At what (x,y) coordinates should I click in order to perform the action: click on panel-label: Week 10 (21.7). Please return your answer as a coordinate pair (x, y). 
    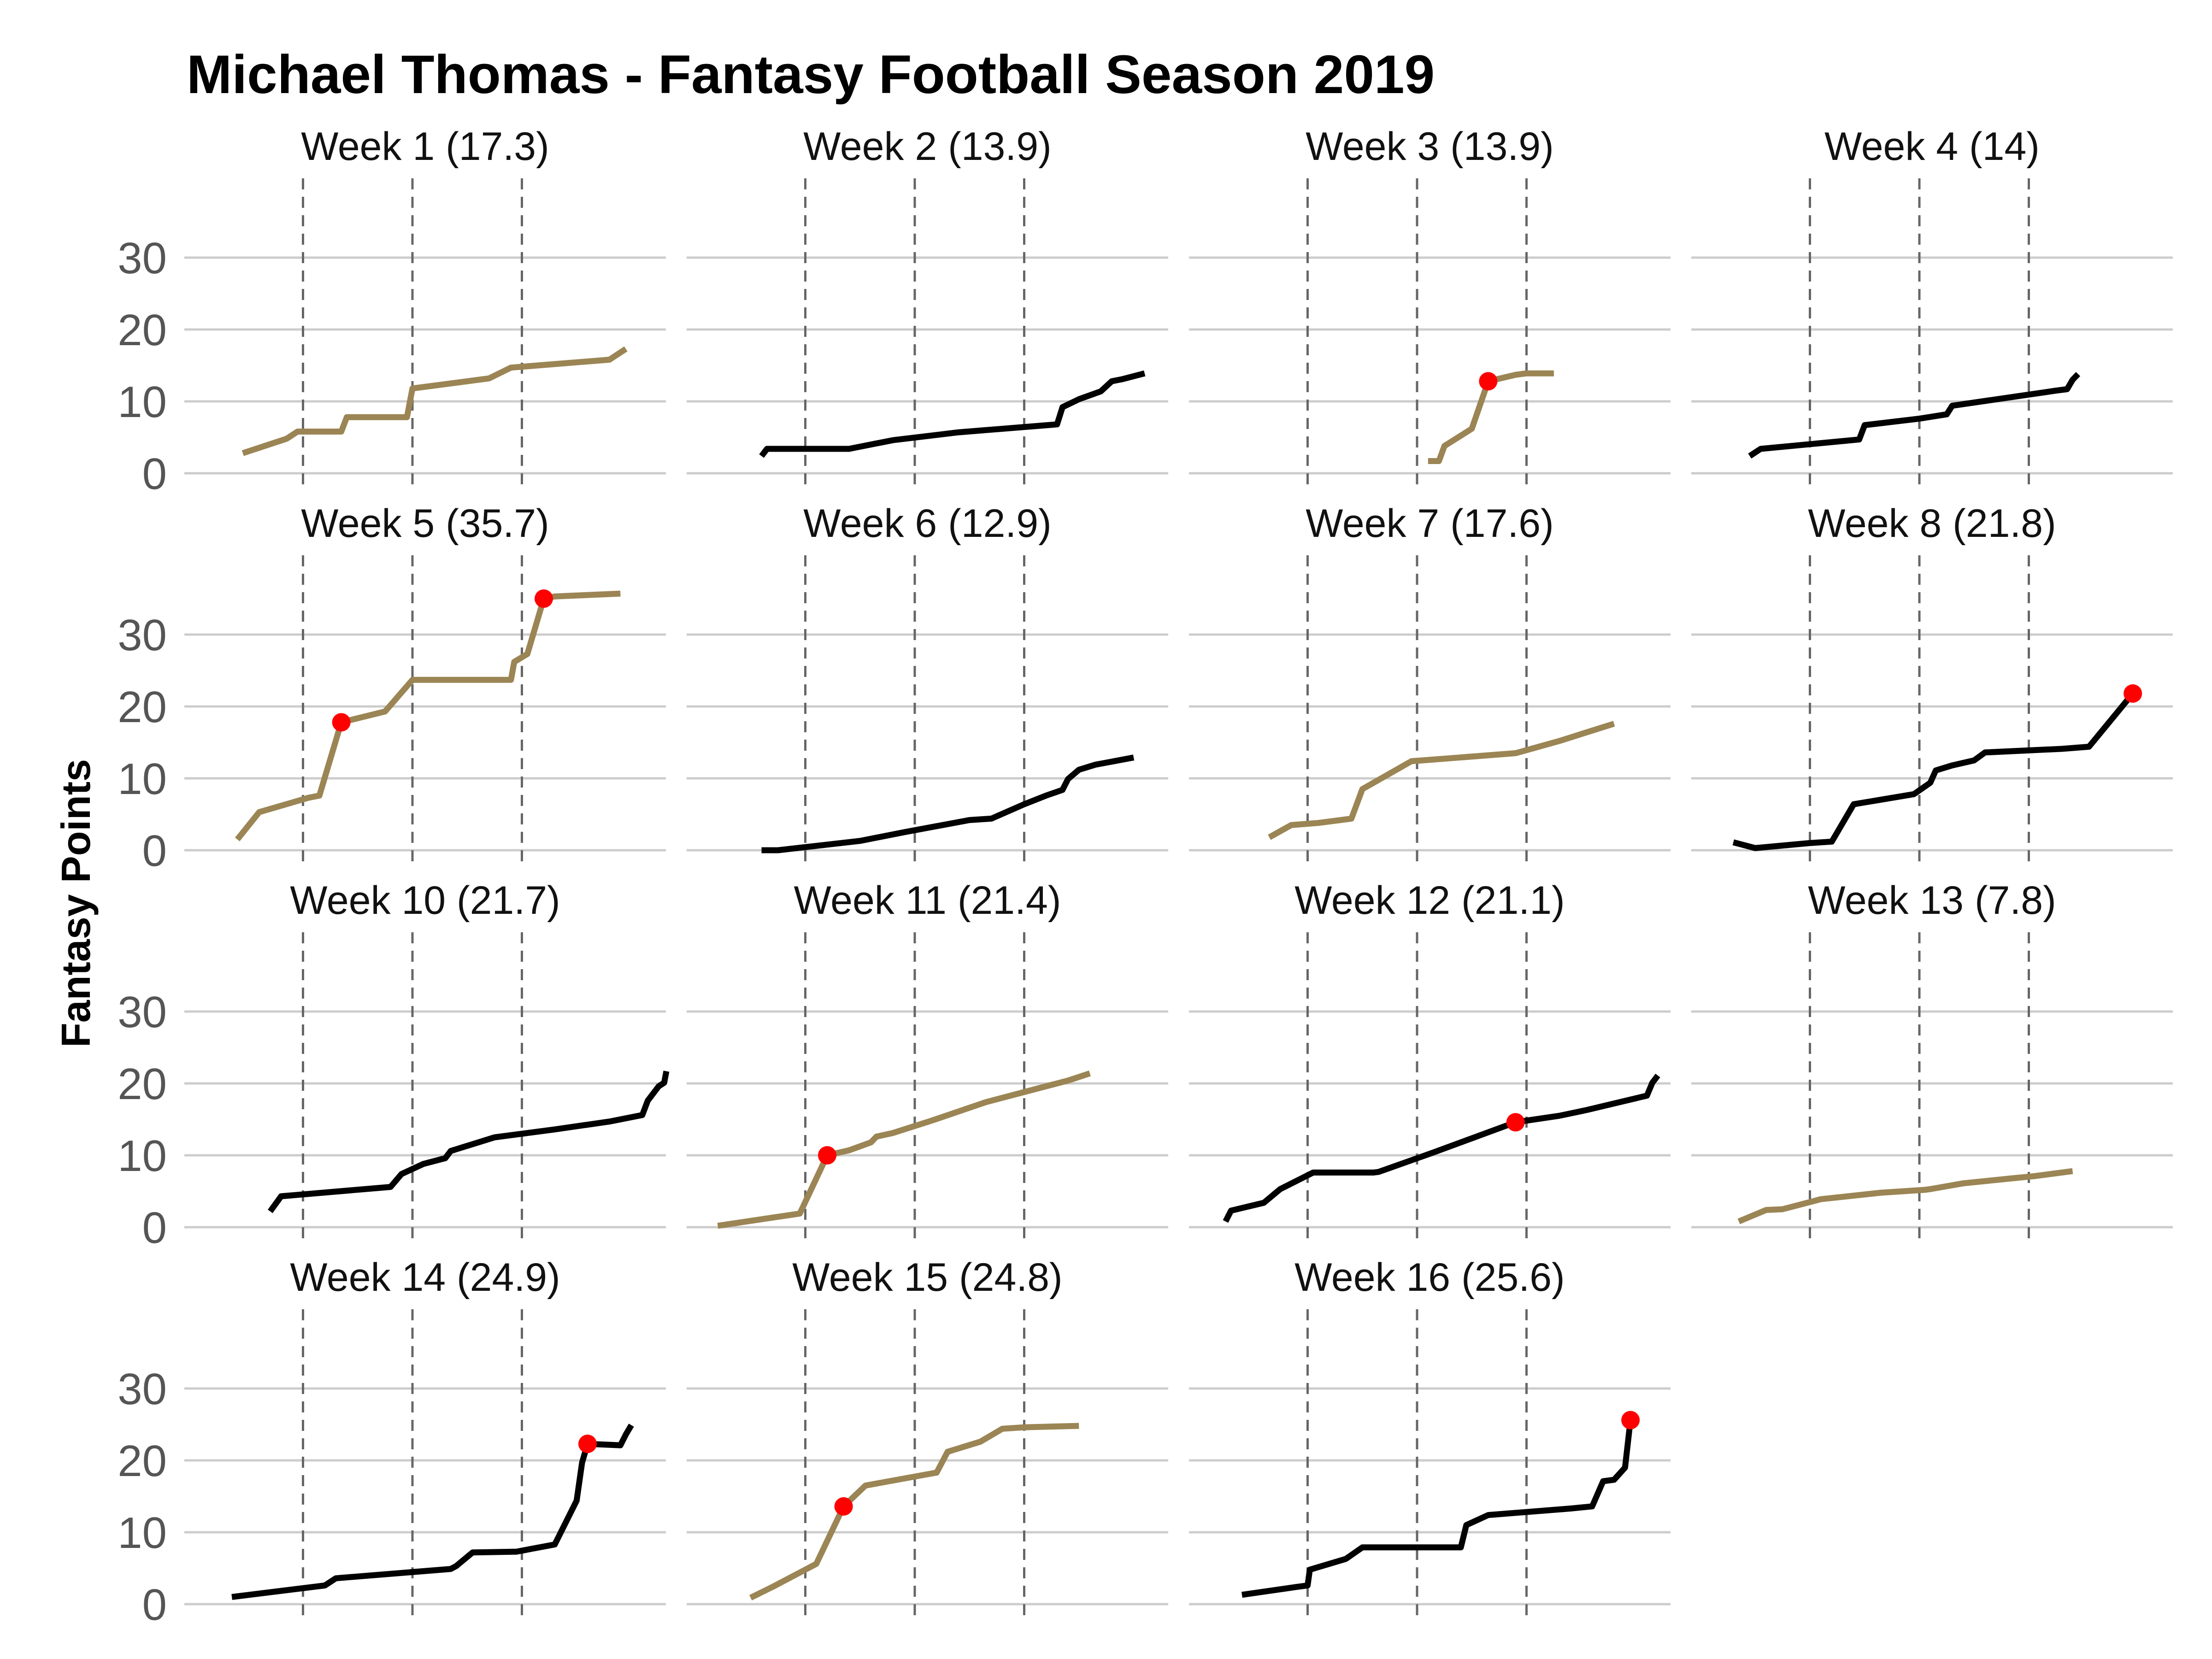
    Looking at the image, I should click on (425, 900).